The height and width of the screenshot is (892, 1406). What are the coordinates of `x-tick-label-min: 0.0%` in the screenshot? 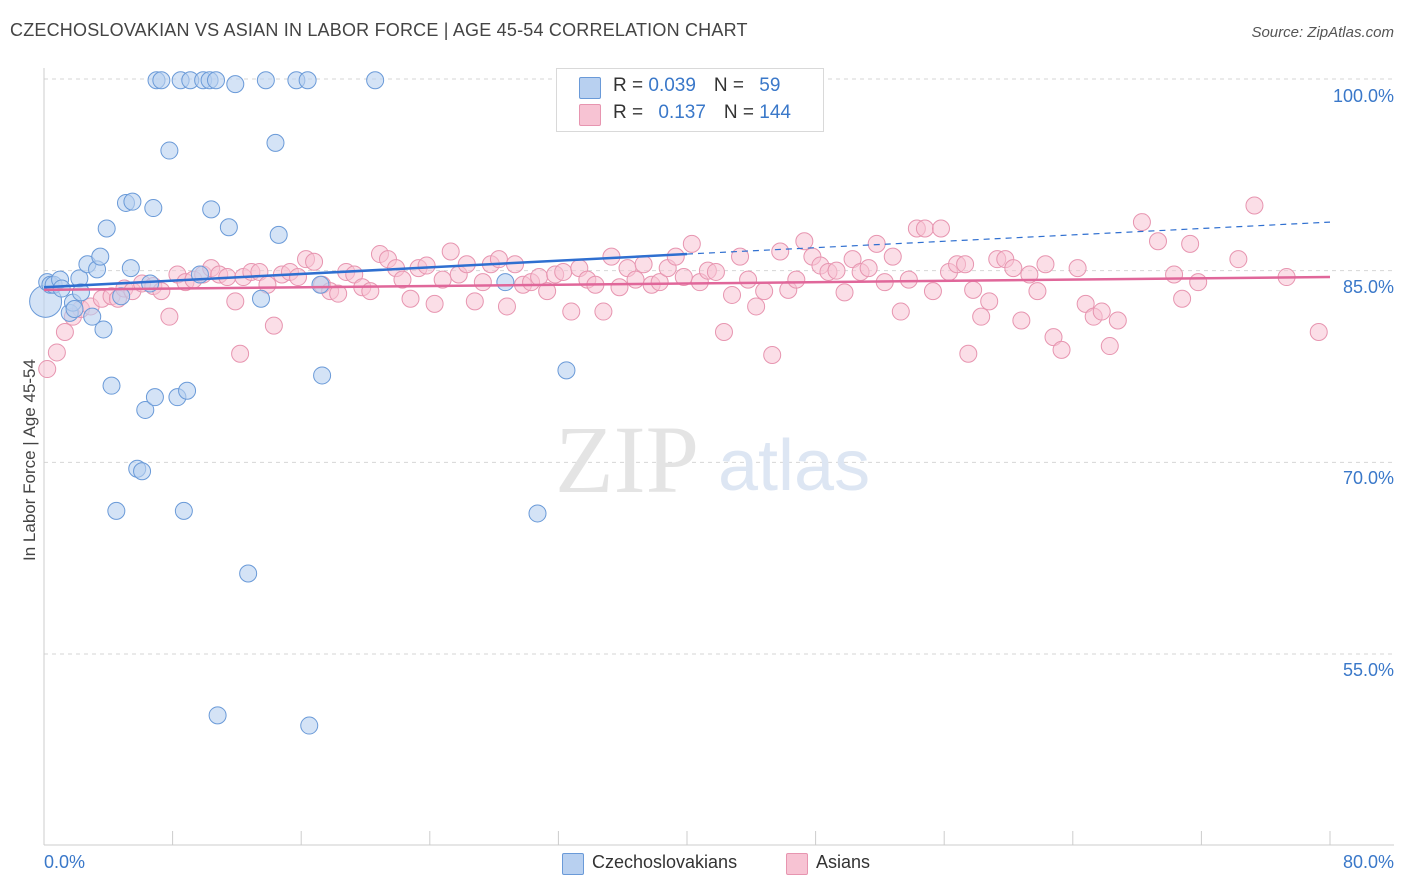 It's located at (65, 862).